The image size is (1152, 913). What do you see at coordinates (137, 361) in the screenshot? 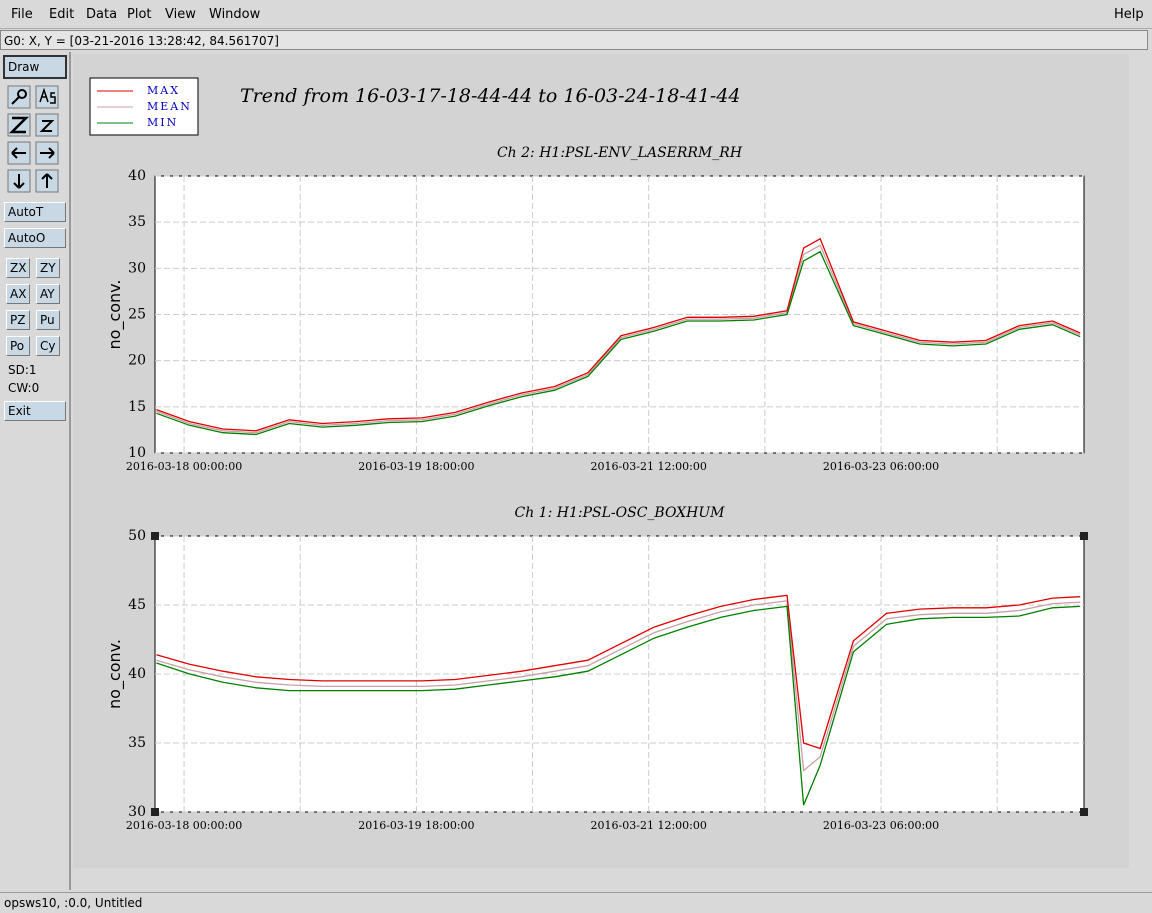
I see `y-tick-label: 20` at bounding box center [137, 361].